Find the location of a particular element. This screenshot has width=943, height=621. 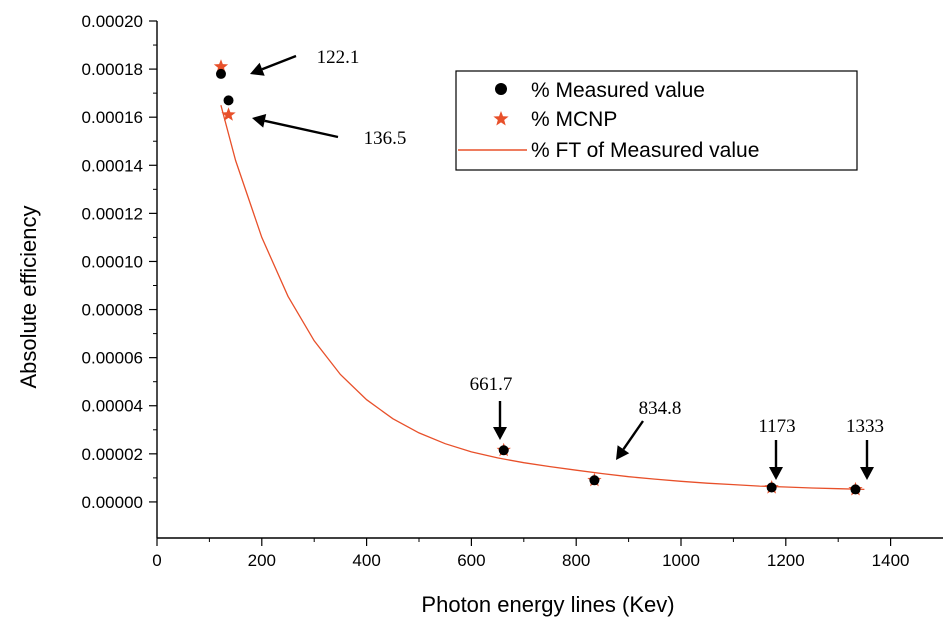

annotation-label: 1173 is located at coordinates (776, 426).